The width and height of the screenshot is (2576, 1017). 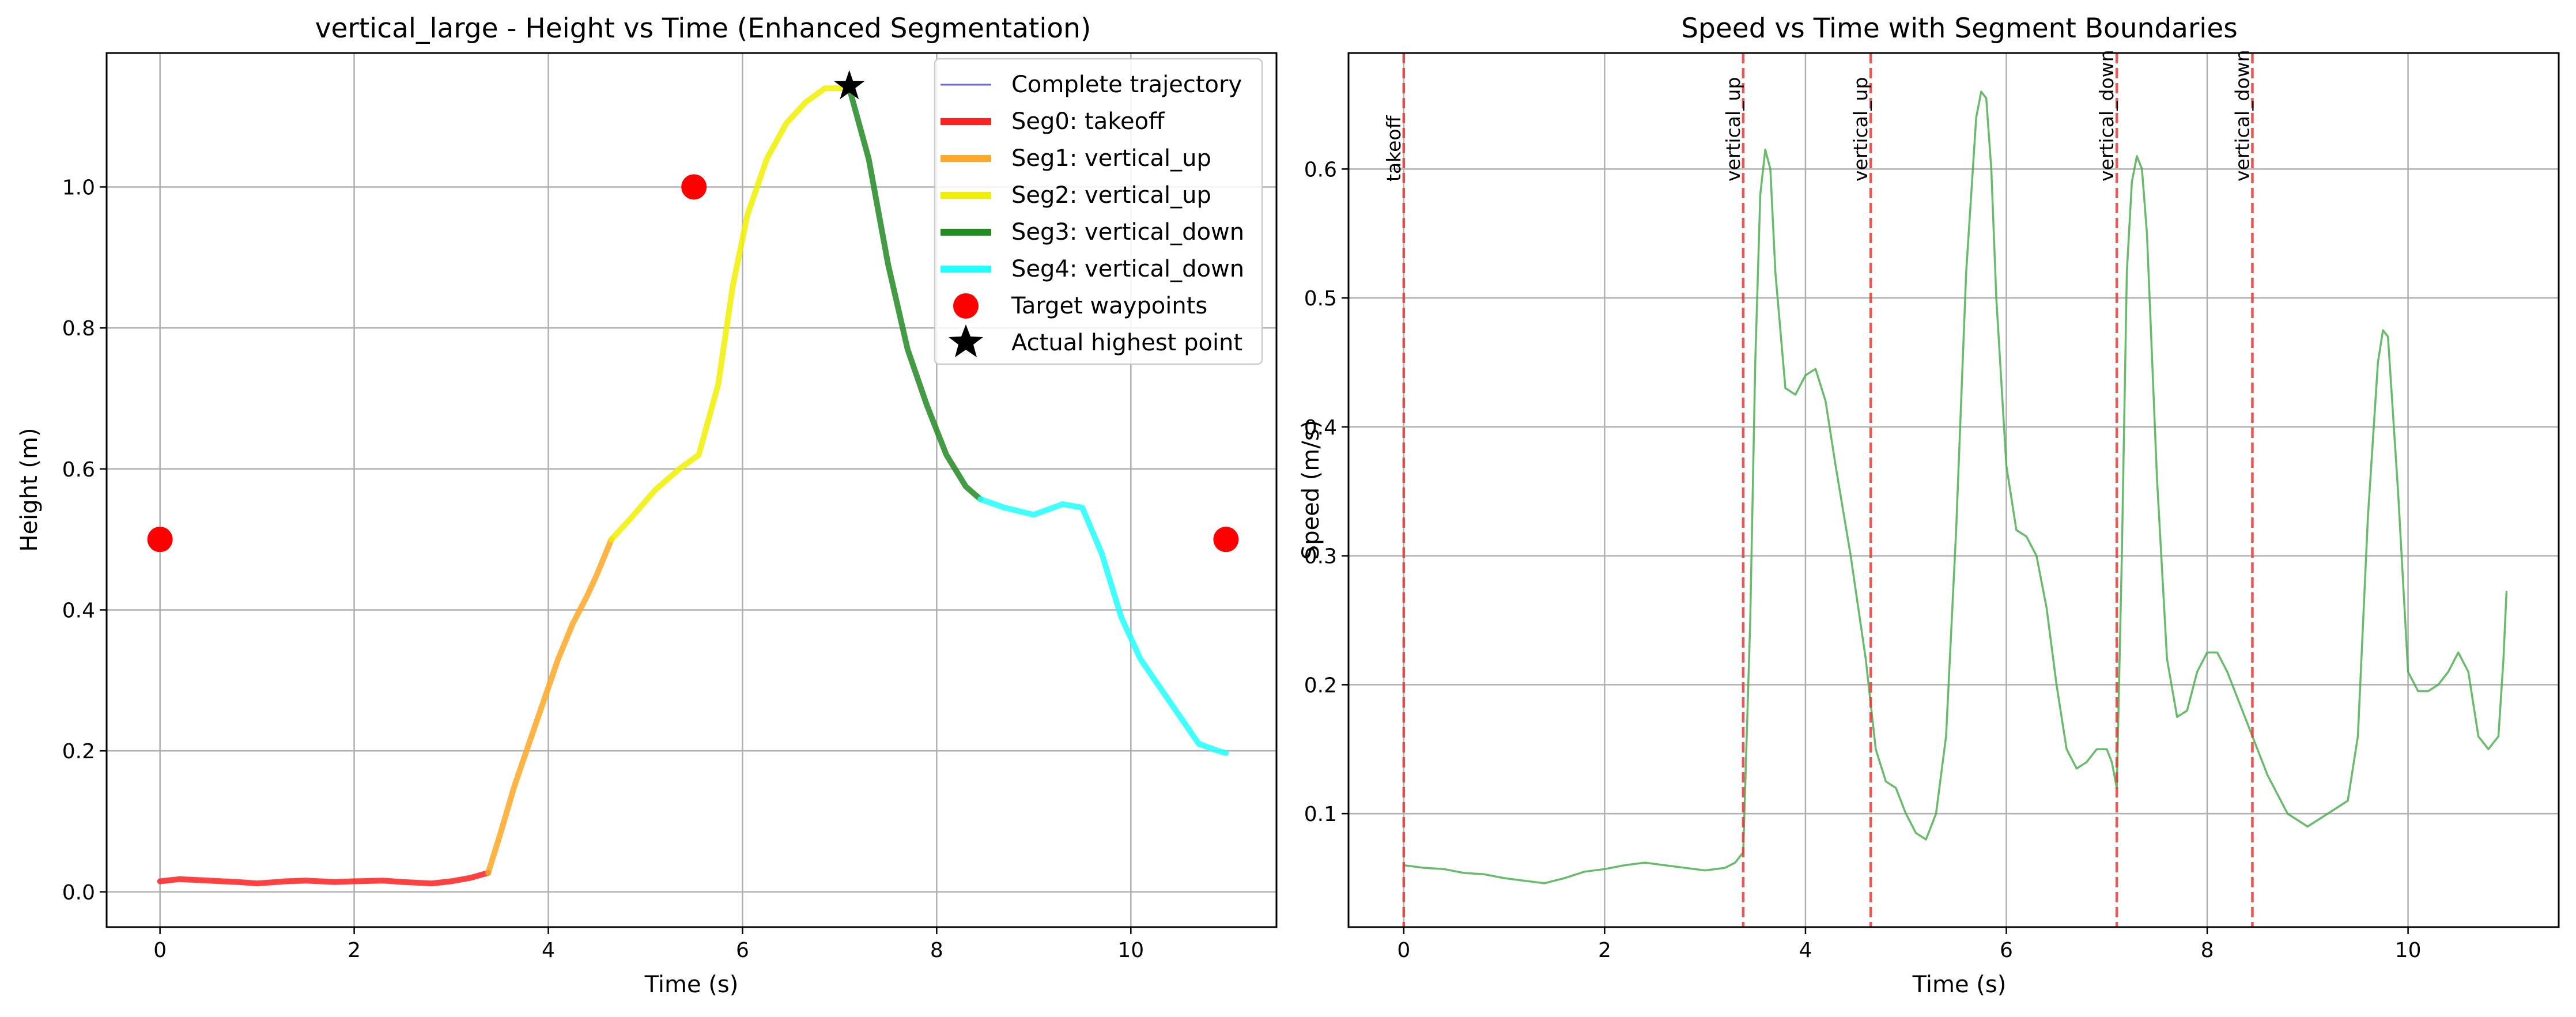 I want to click on y-tick-label: 0.1, so click(x=1320, y=814).